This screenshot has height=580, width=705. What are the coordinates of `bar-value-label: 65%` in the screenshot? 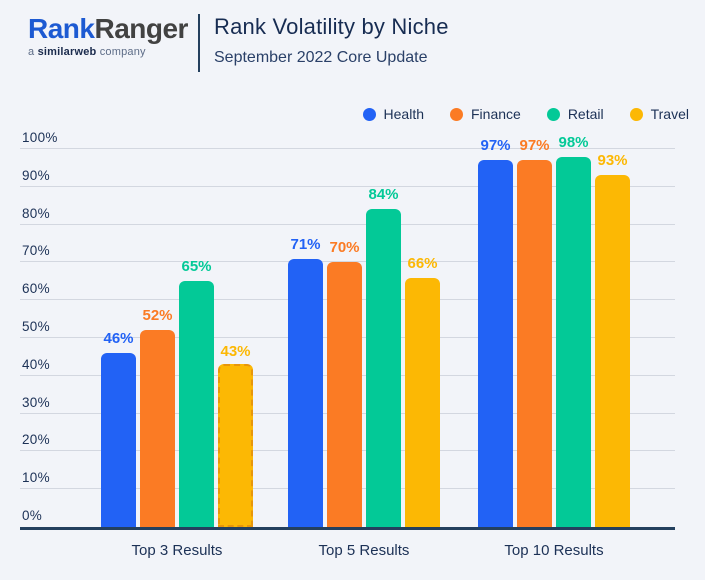 It's located at (196, 267).